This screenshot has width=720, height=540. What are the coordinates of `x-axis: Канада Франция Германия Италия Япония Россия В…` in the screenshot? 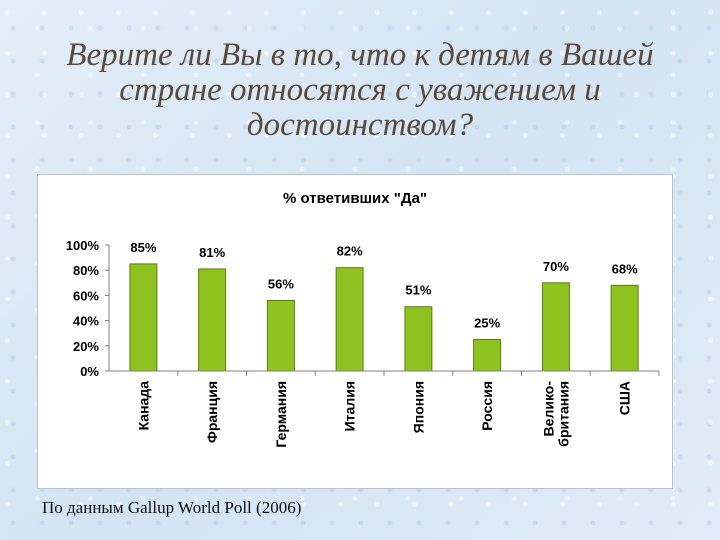 It's located at (384, 409).